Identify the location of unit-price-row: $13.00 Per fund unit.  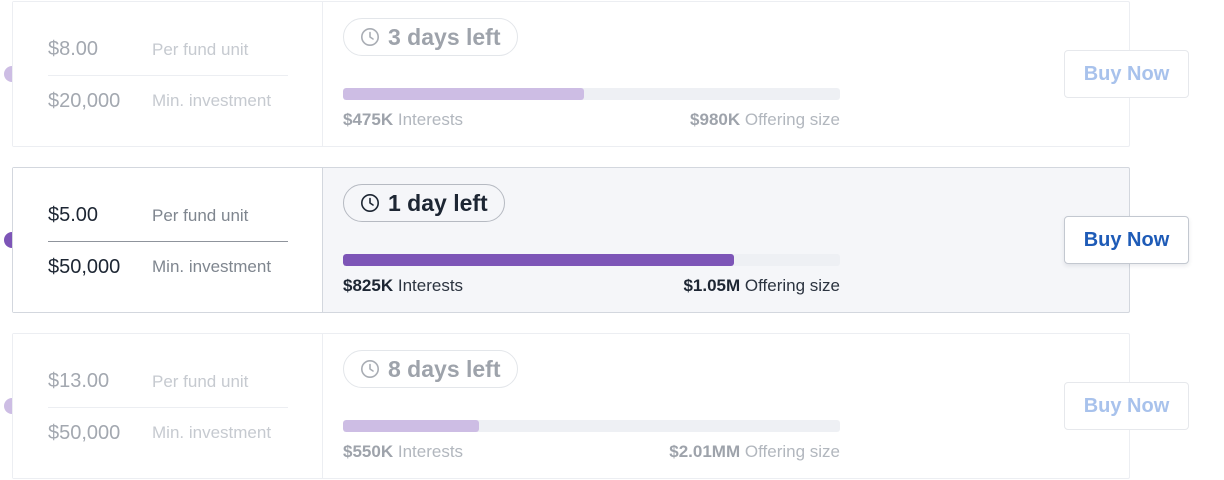
(168, 382).